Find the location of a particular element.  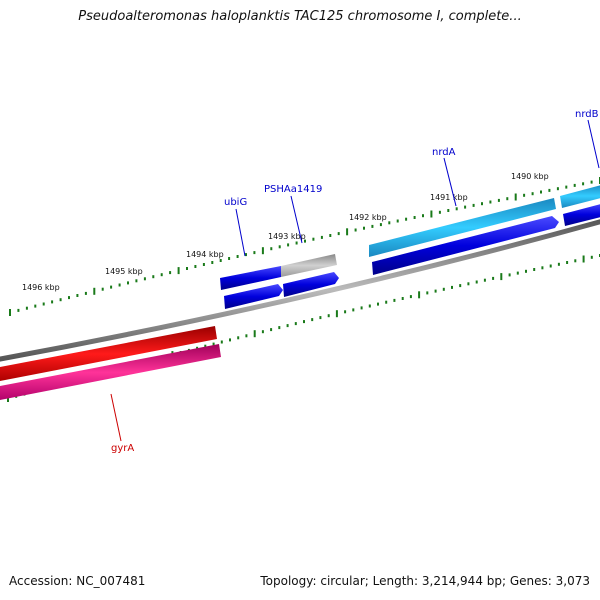

nrdA-feature is located at coordinates (462, 227).